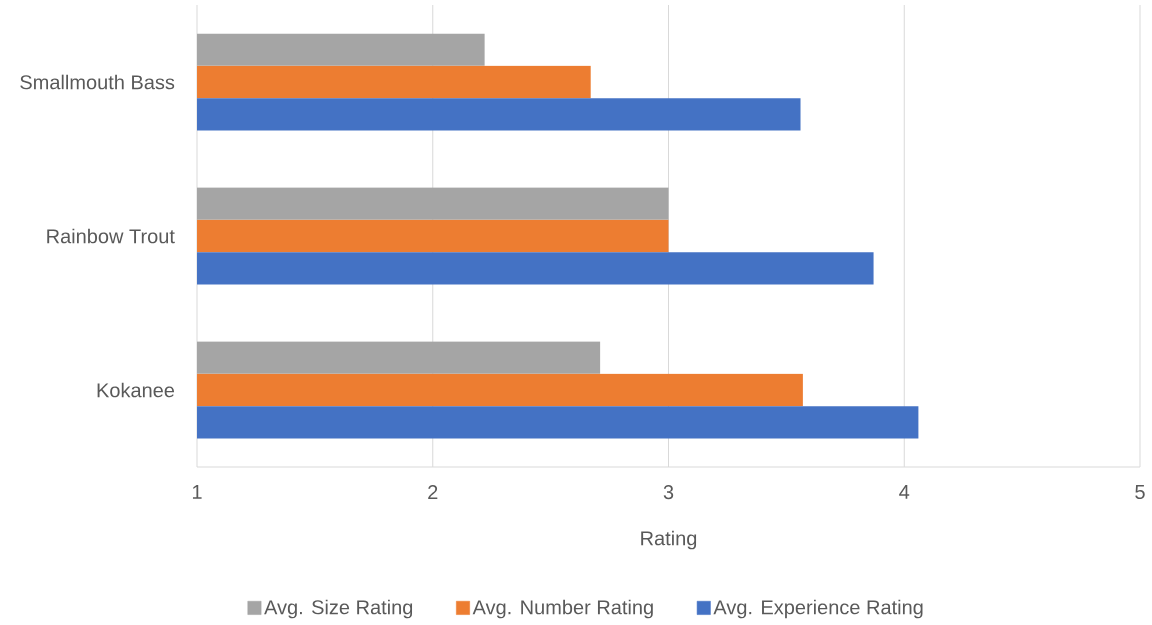 Image resolution: width=1152 pixels, height=625 pixels. Describe the element at coordinates (904, 492) in the screenshot. I see `x-tick-label: 4` at that location.